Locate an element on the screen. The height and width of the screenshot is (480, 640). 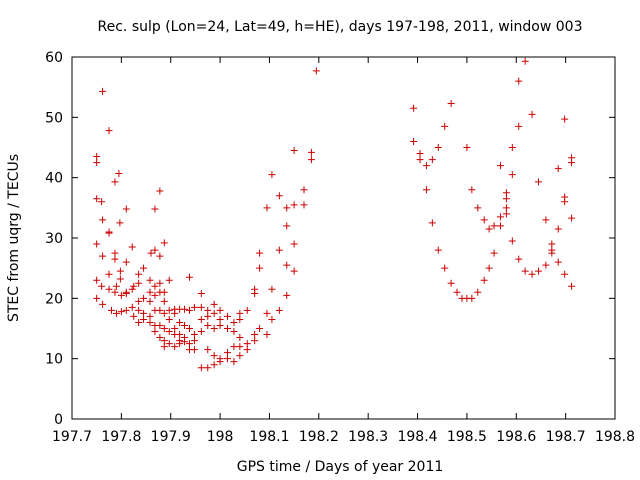
y-tick-label: 40 is located at coordinates (54, 179).